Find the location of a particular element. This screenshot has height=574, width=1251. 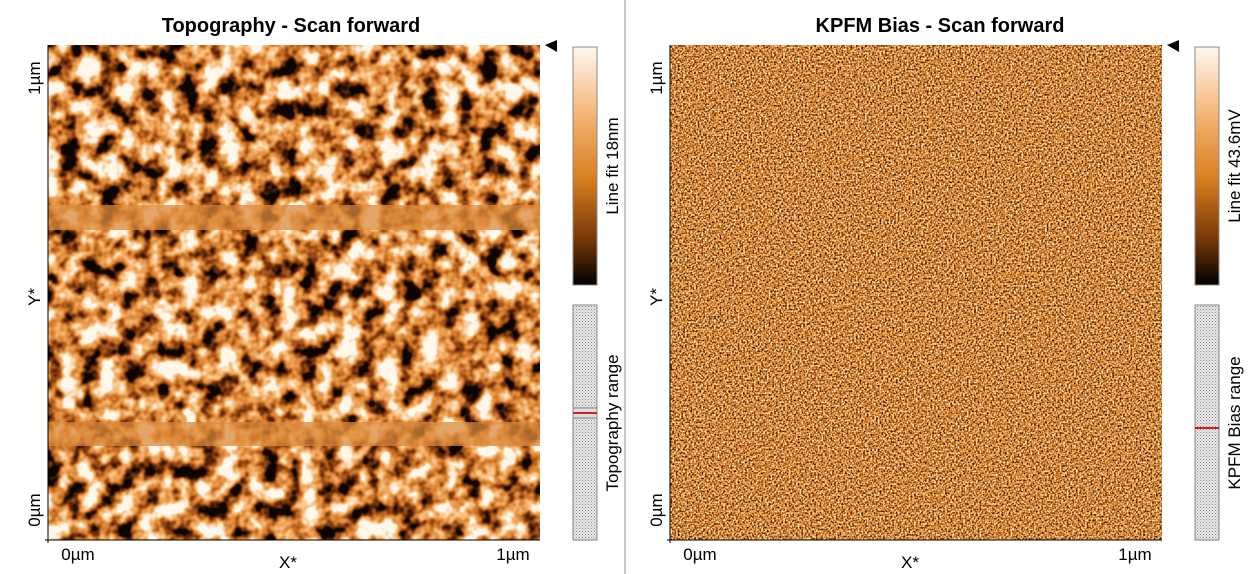

panel-title: KPFM Bias - Scan forward is located at coordinates (940, 26).